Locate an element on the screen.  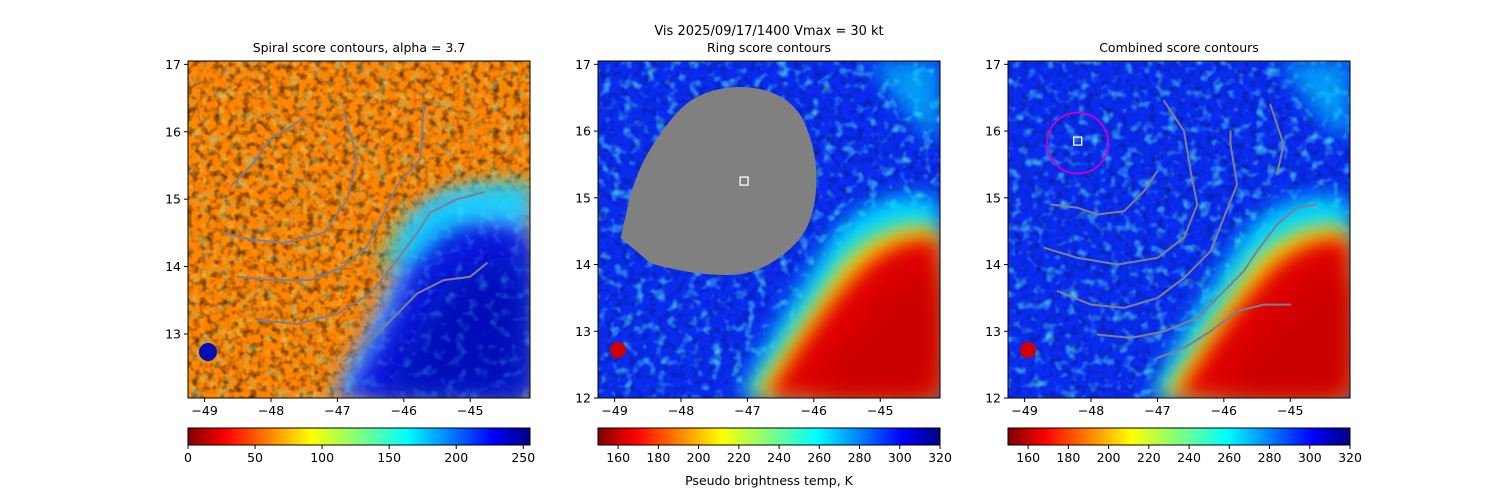
markers-ring is located at coordinates (744, 181).